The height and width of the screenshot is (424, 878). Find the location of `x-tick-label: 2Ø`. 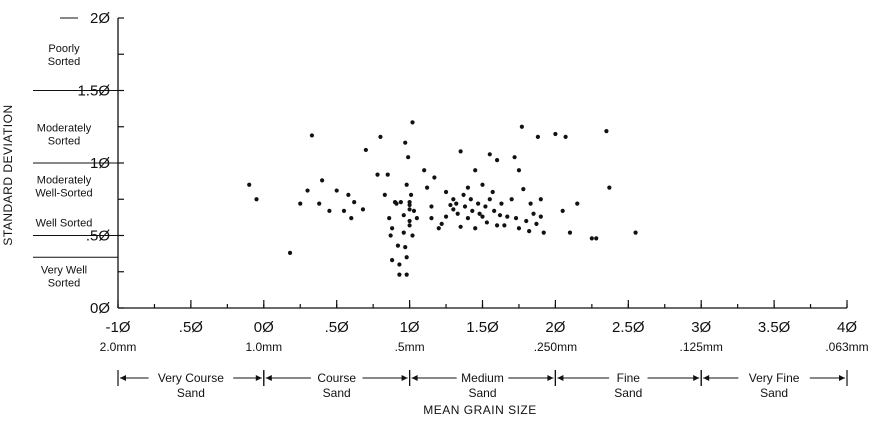

x-tick-label: 2Ø is located at coordinates (555, 327).